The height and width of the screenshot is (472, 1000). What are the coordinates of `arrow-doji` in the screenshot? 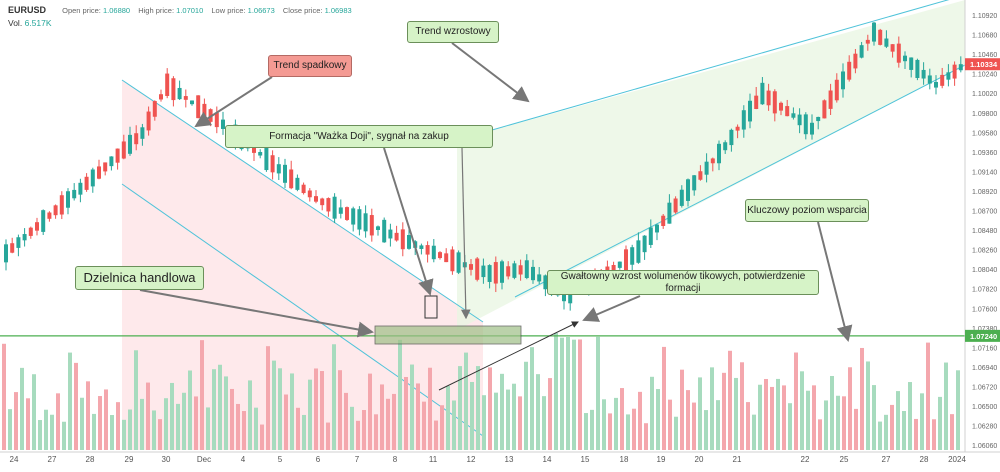 It's located at (408, 221).